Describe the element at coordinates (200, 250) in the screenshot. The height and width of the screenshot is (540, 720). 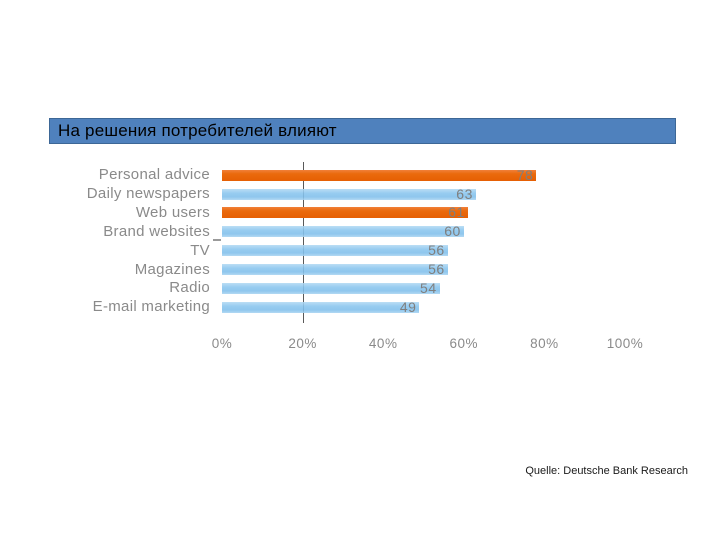
I see `category-label: TV` at that location.